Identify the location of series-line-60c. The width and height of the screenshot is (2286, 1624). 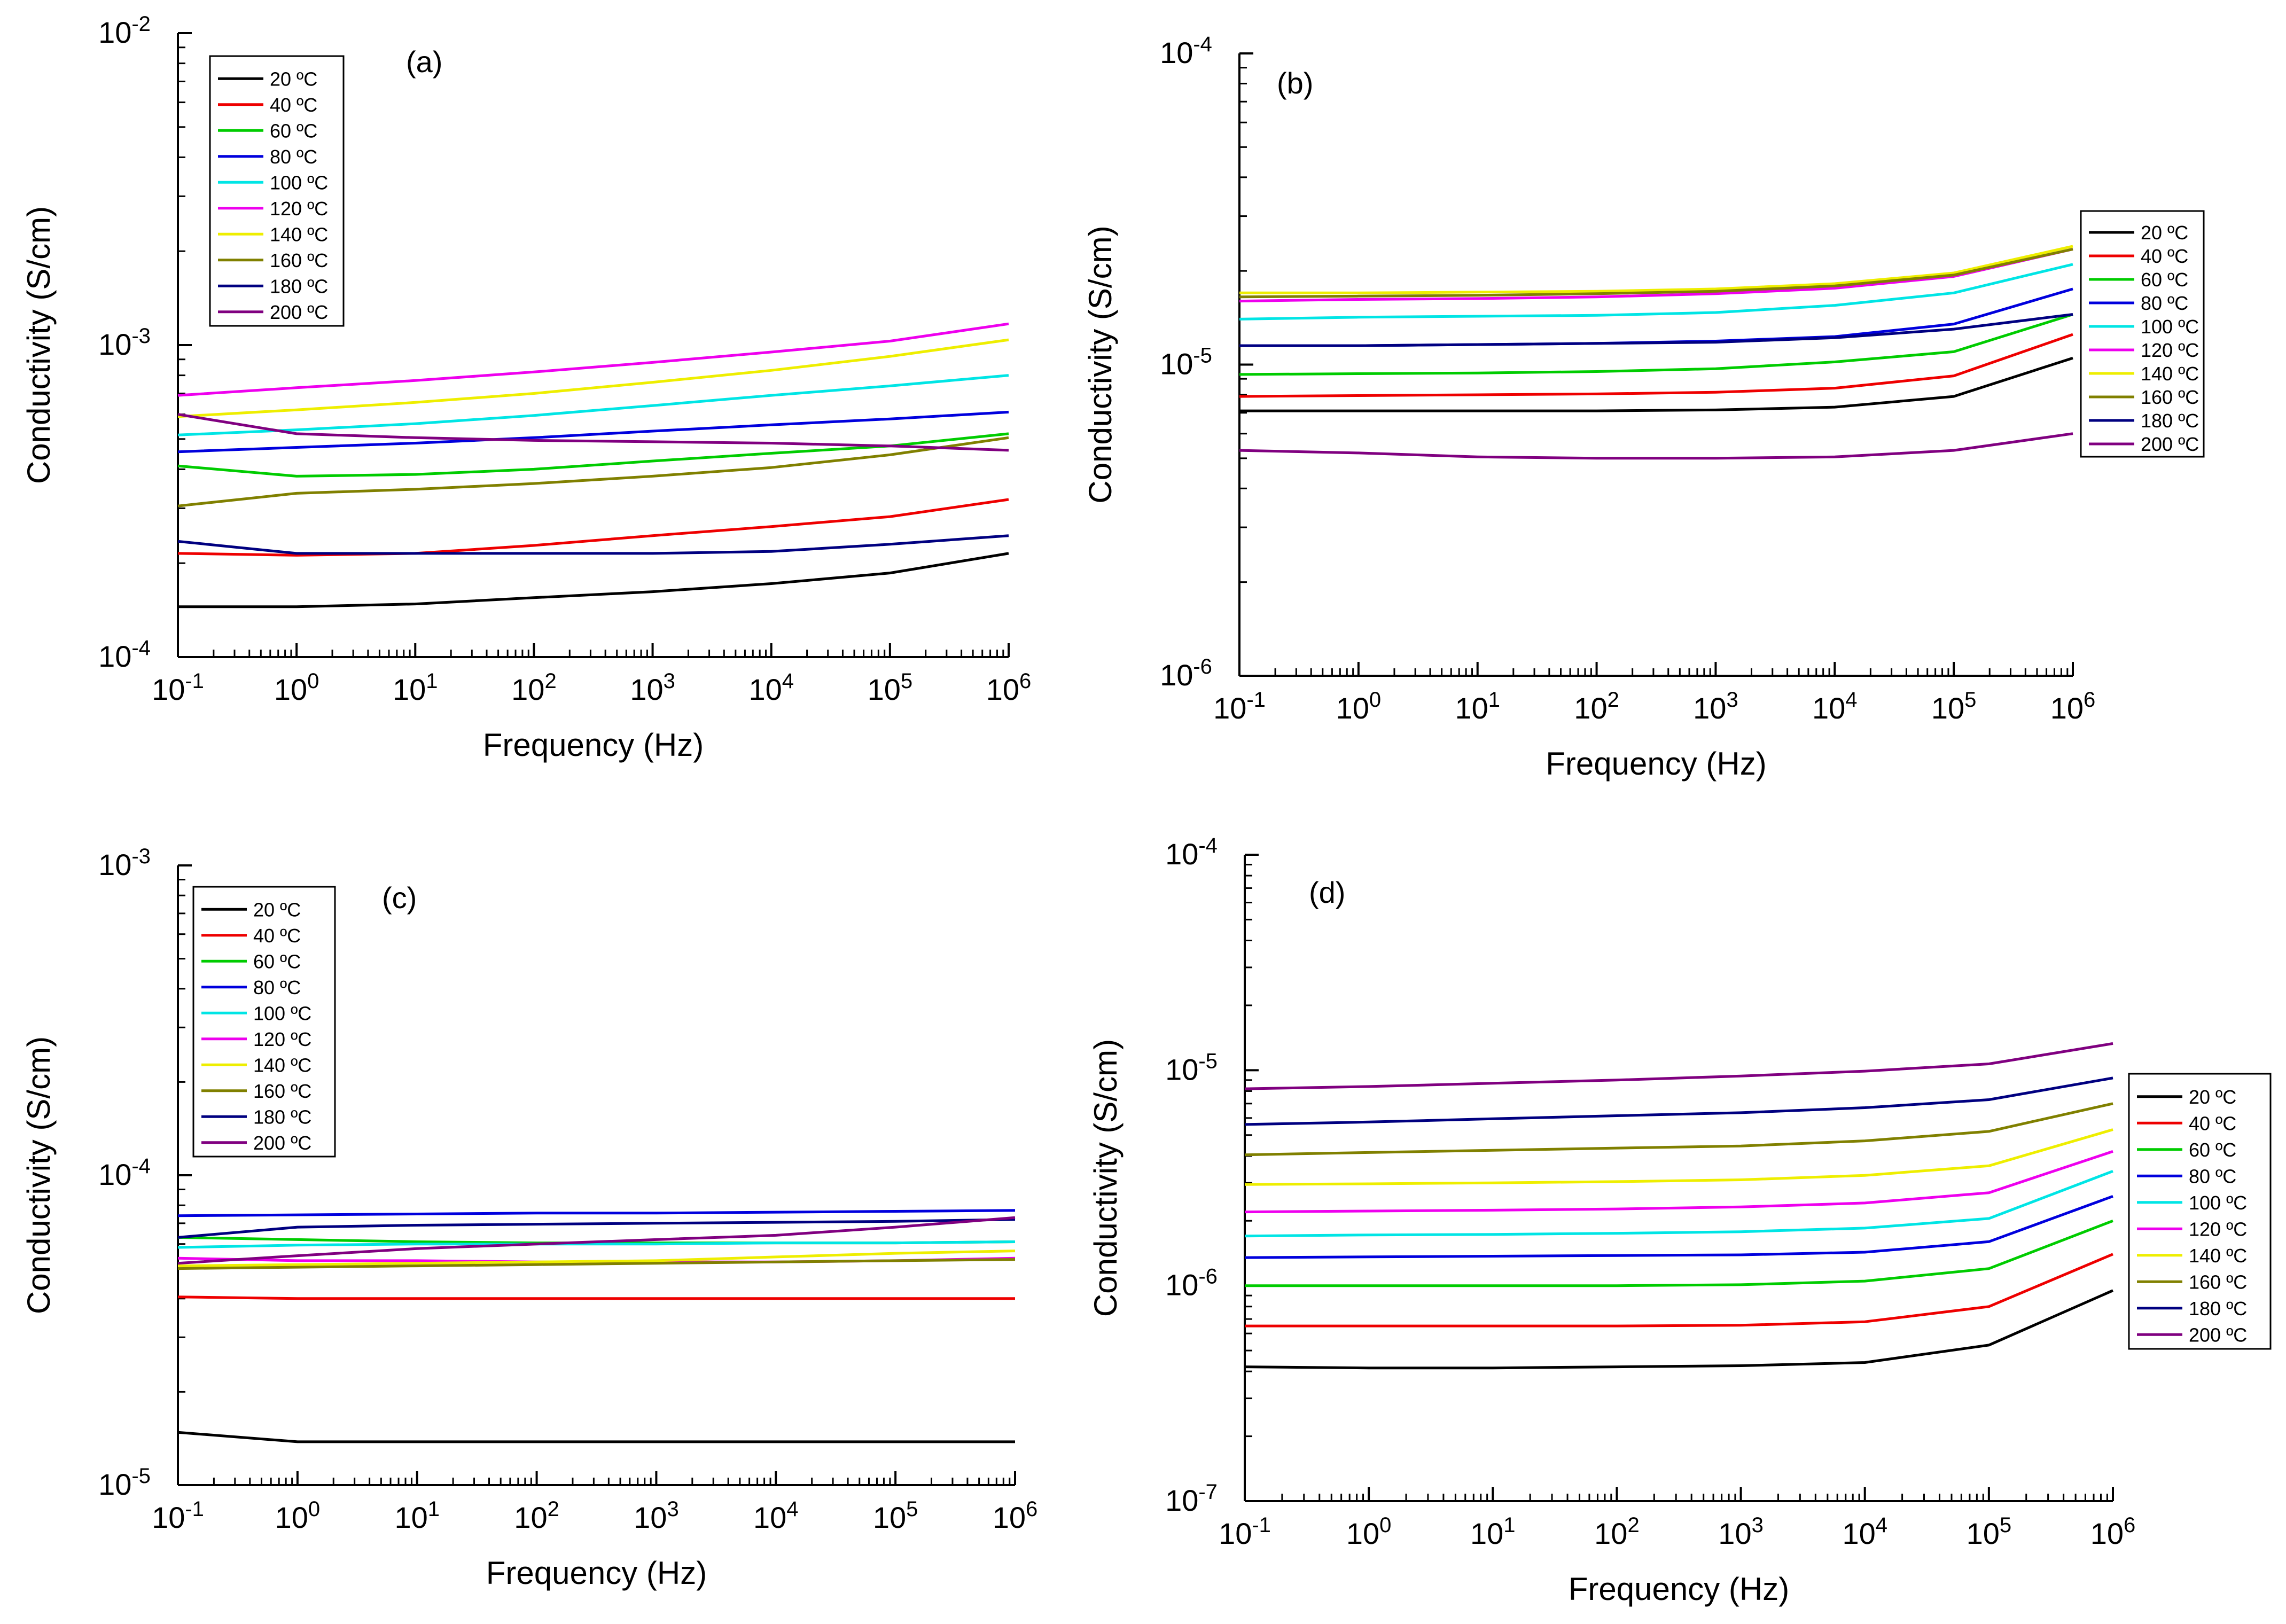
(1679, 1253).